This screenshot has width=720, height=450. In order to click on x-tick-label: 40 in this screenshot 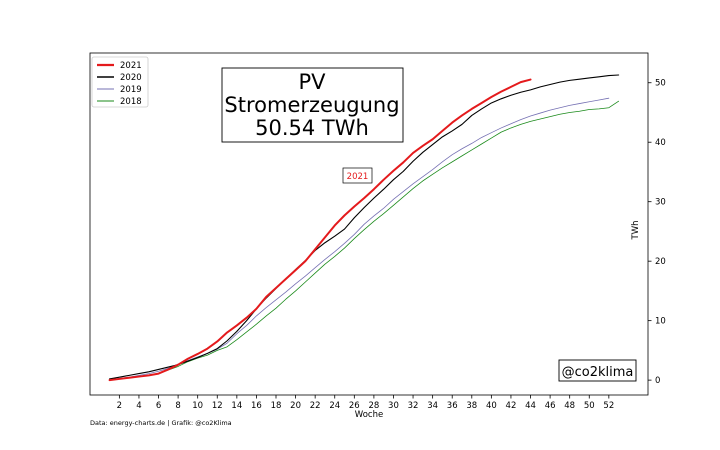, I will do `click(491, 406)`.